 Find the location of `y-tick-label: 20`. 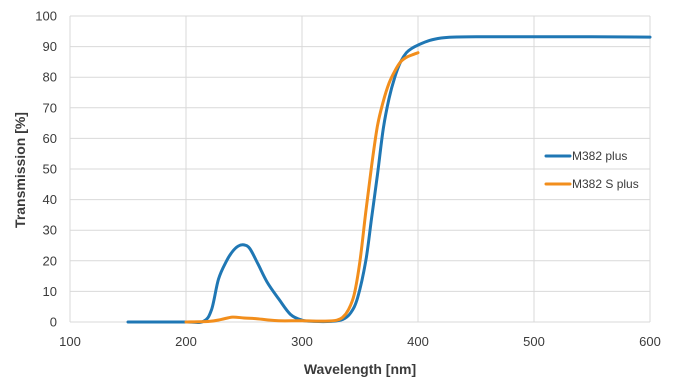

y-tick-label: 20 is located at coordinates (50, 260).